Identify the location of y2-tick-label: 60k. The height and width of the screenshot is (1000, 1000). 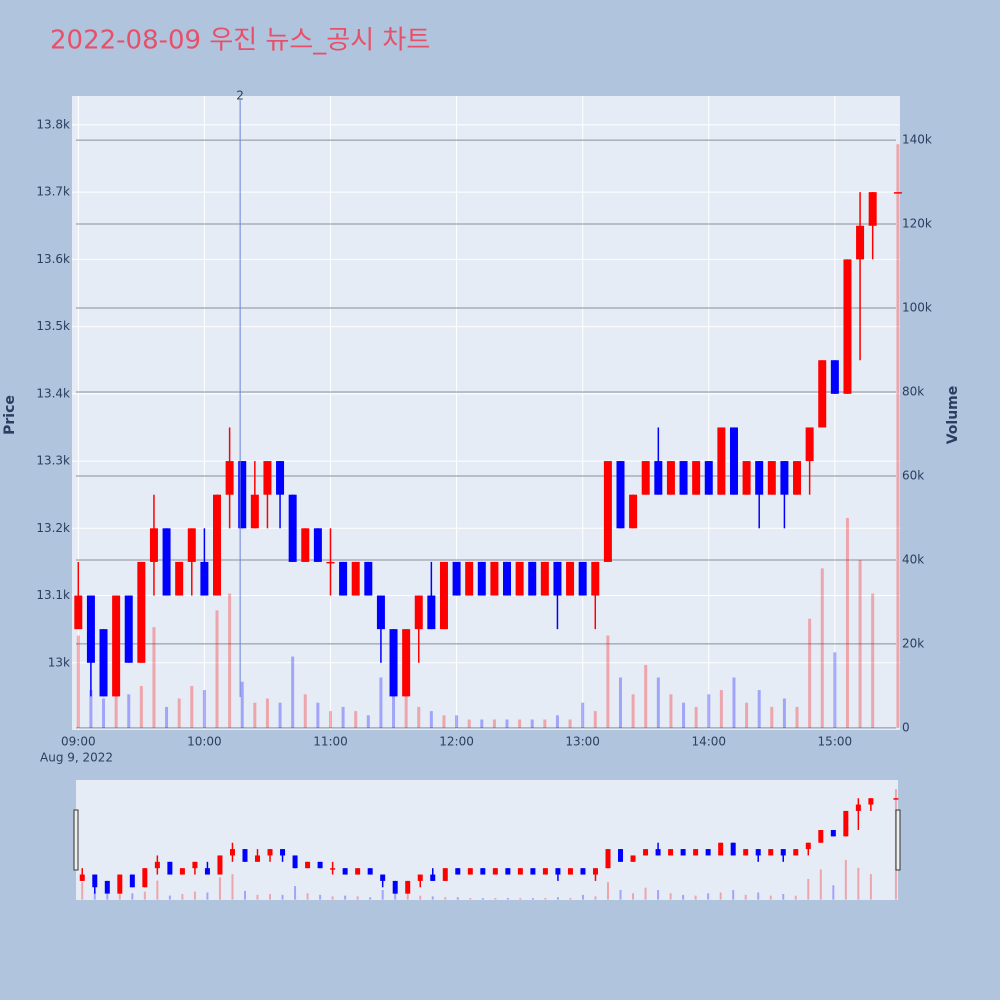
(913, 475).